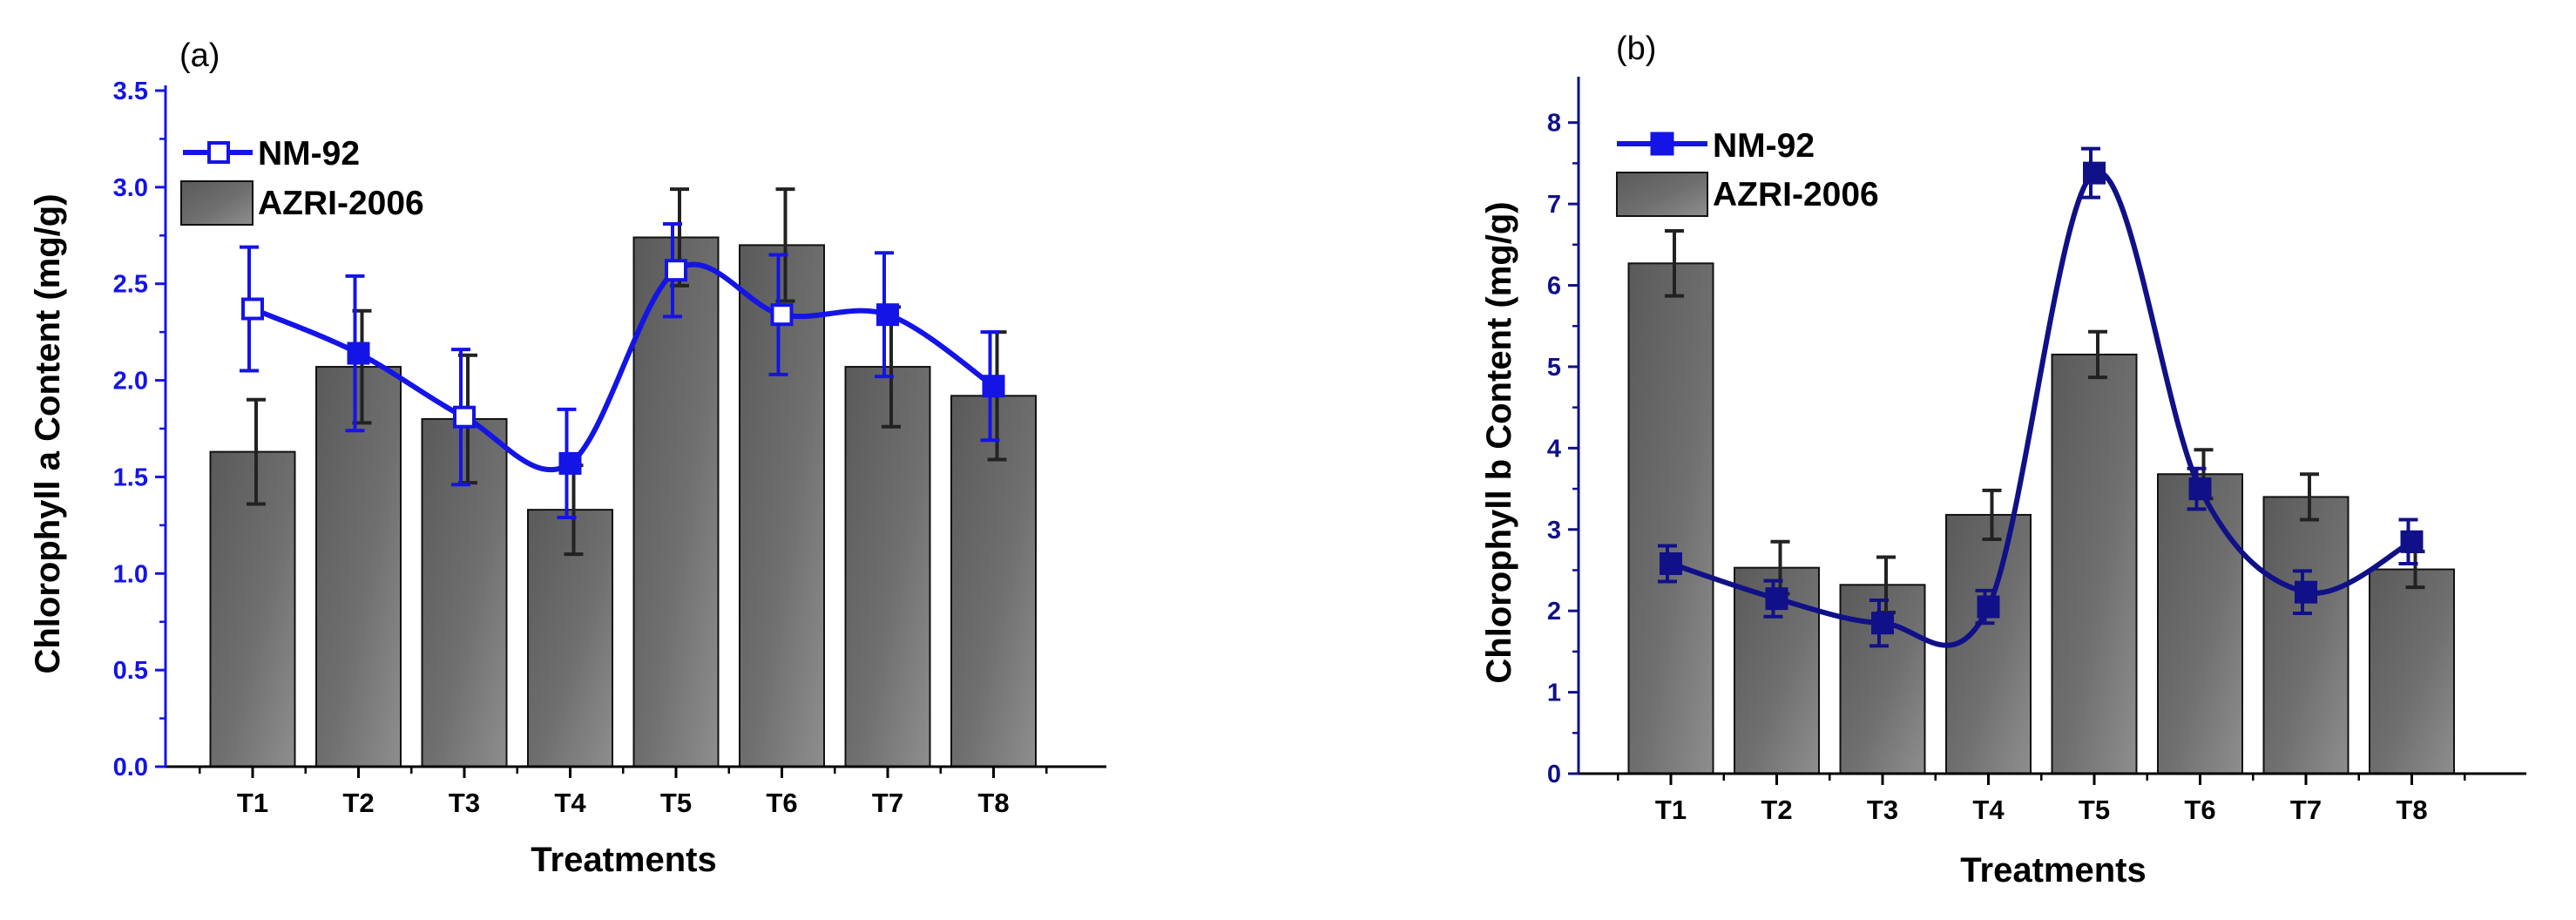 The height and width of the screenshot is (920, 2576). I want to click on panel-a-legend-bar-swatch, so click(217, 203).